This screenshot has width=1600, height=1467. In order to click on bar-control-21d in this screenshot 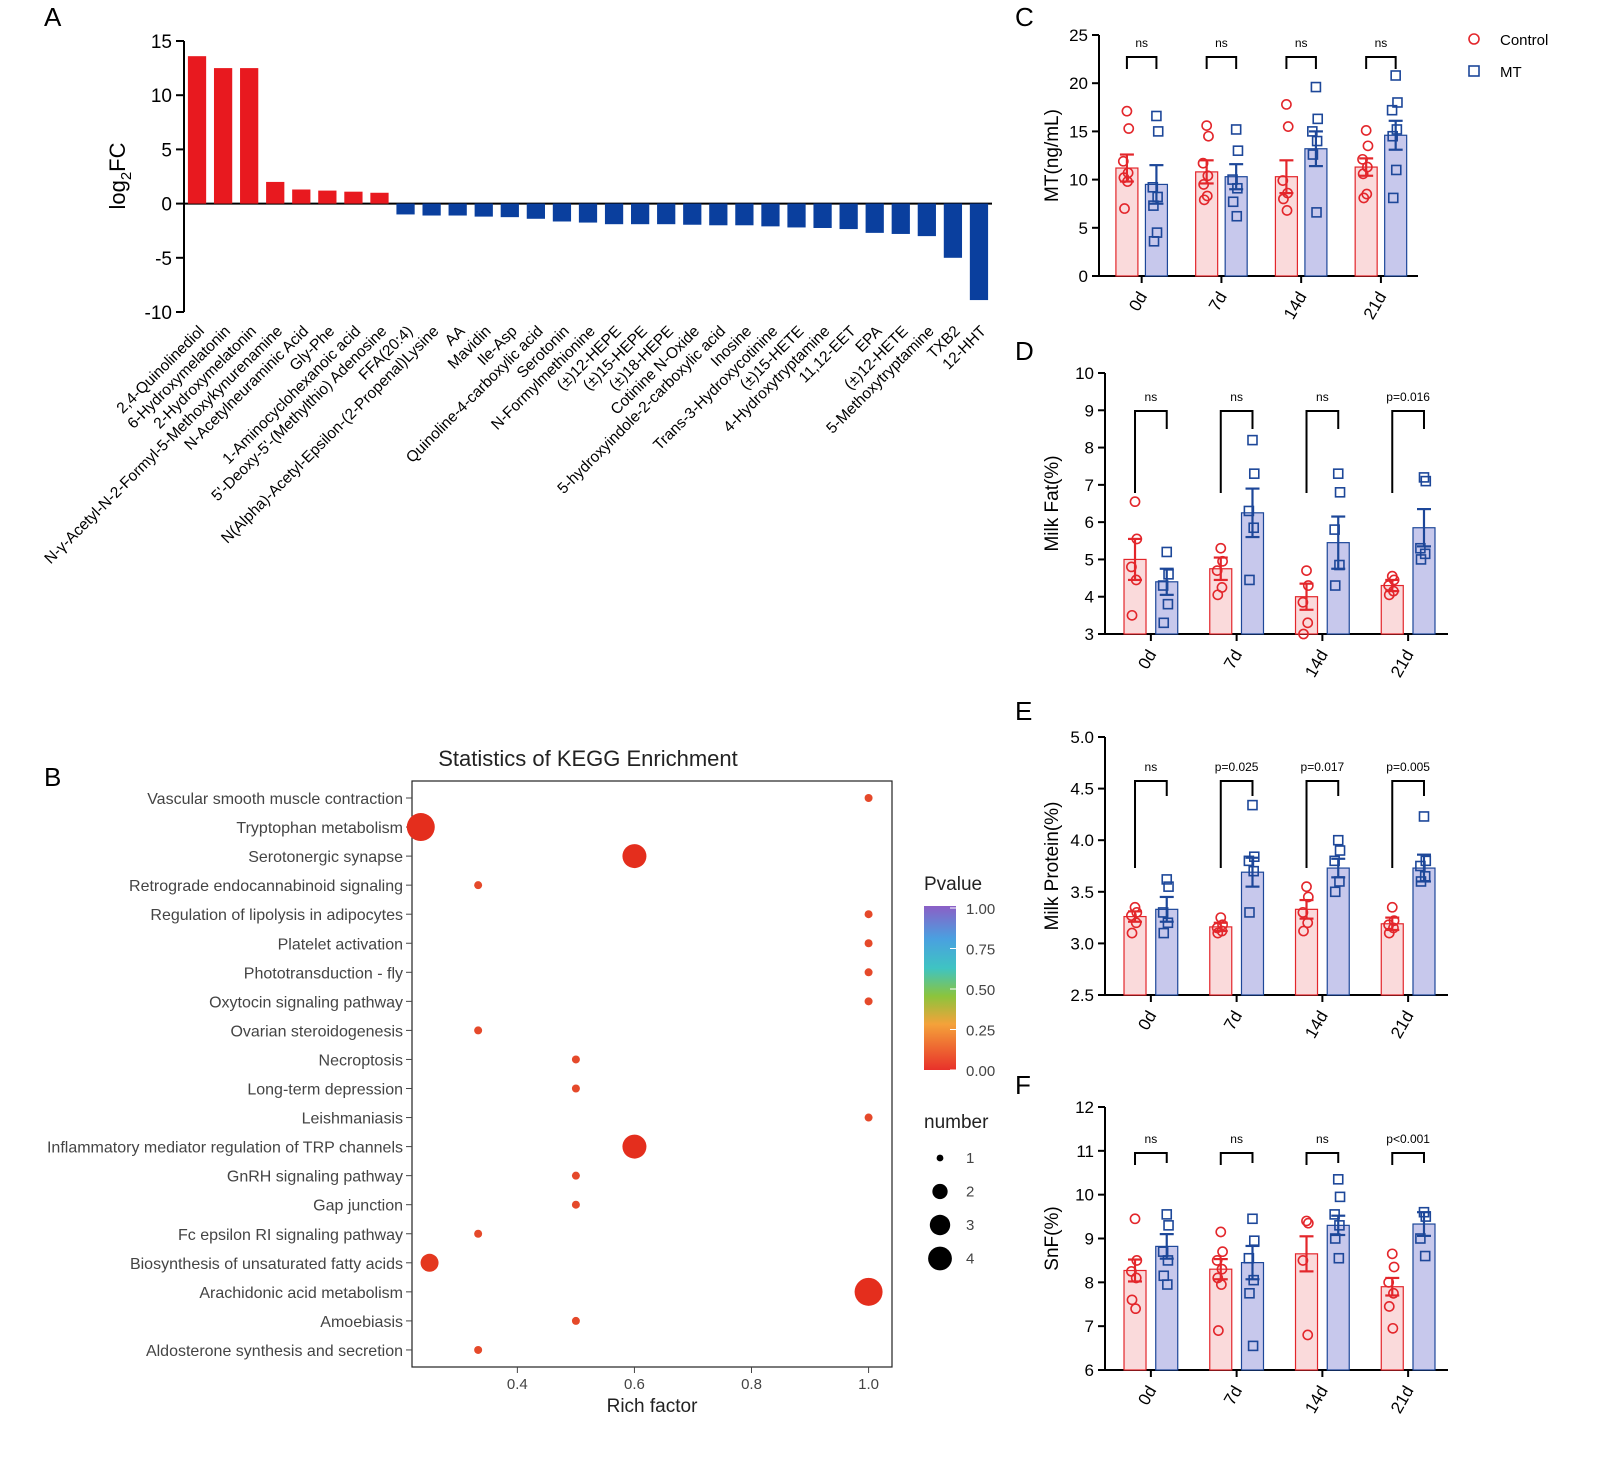, I will do `click(1366, 221)`.